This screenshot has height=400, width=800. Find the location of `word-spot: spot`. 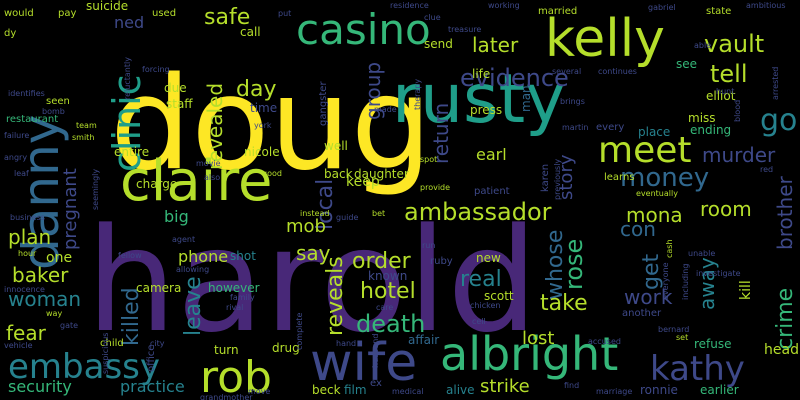

word-spot: spot is located at coordinates (428, 159).